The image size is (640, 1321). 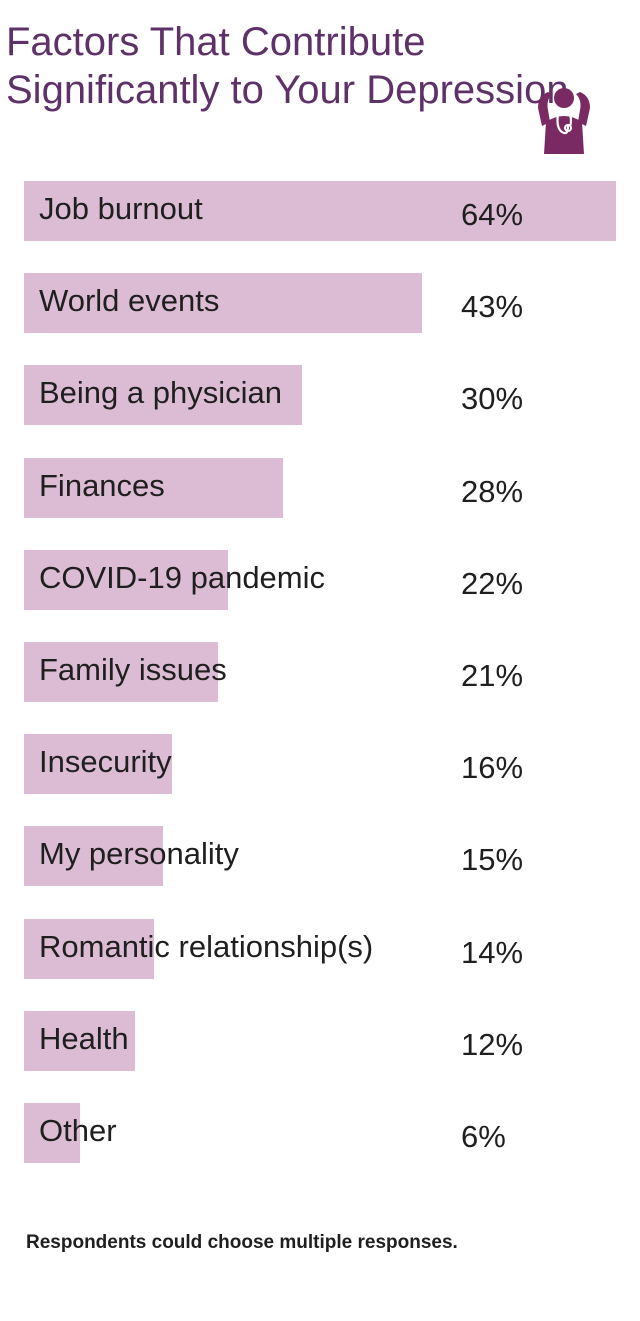 What do you see at coordinates (492, 583) in the screenshot?
I see `value-label: 22%` at bounding box center [492, 583].